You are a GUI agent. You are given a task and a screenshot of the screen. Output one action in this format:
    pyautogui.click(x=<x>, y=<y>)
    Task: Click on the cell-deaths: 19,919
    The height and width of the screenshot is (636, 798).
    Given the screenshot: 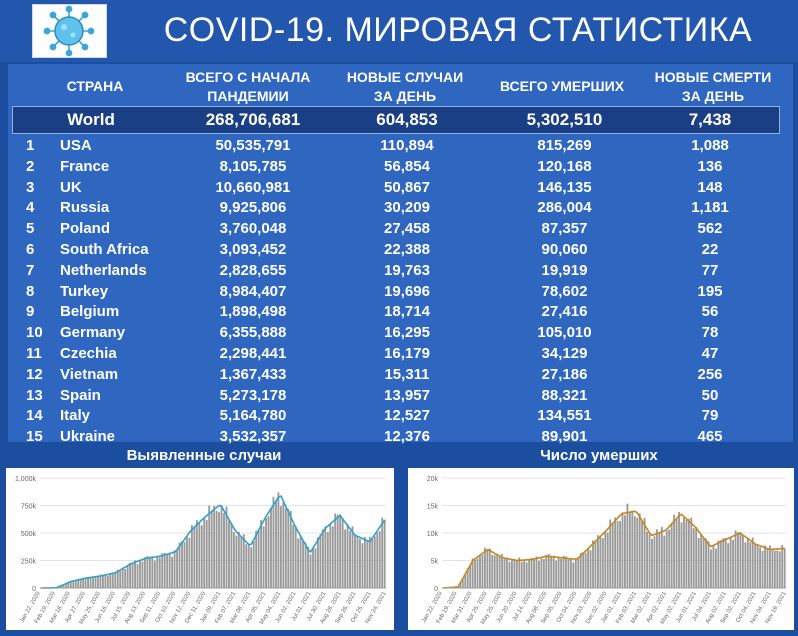 What is the action you would take?
    pyautogui.click(x=564, y=270)
    